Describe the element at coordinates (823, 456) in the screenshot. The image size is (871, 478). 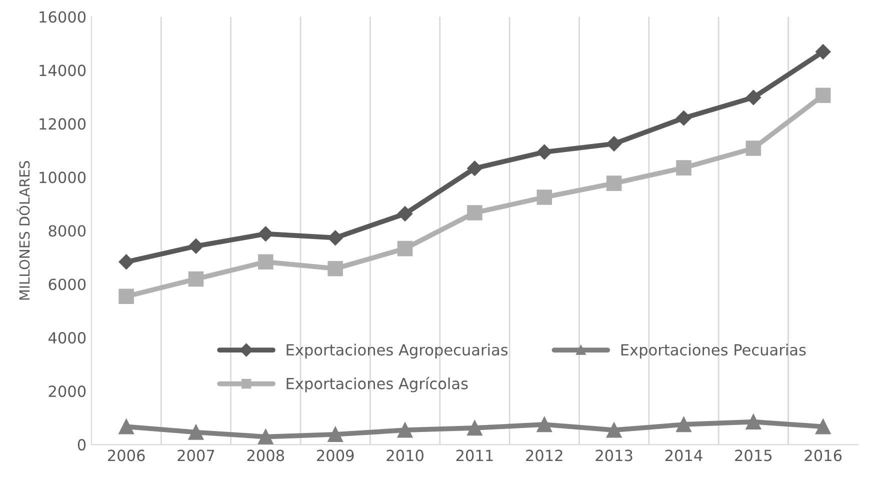
I see `x-tick-label: 2016` at that location.